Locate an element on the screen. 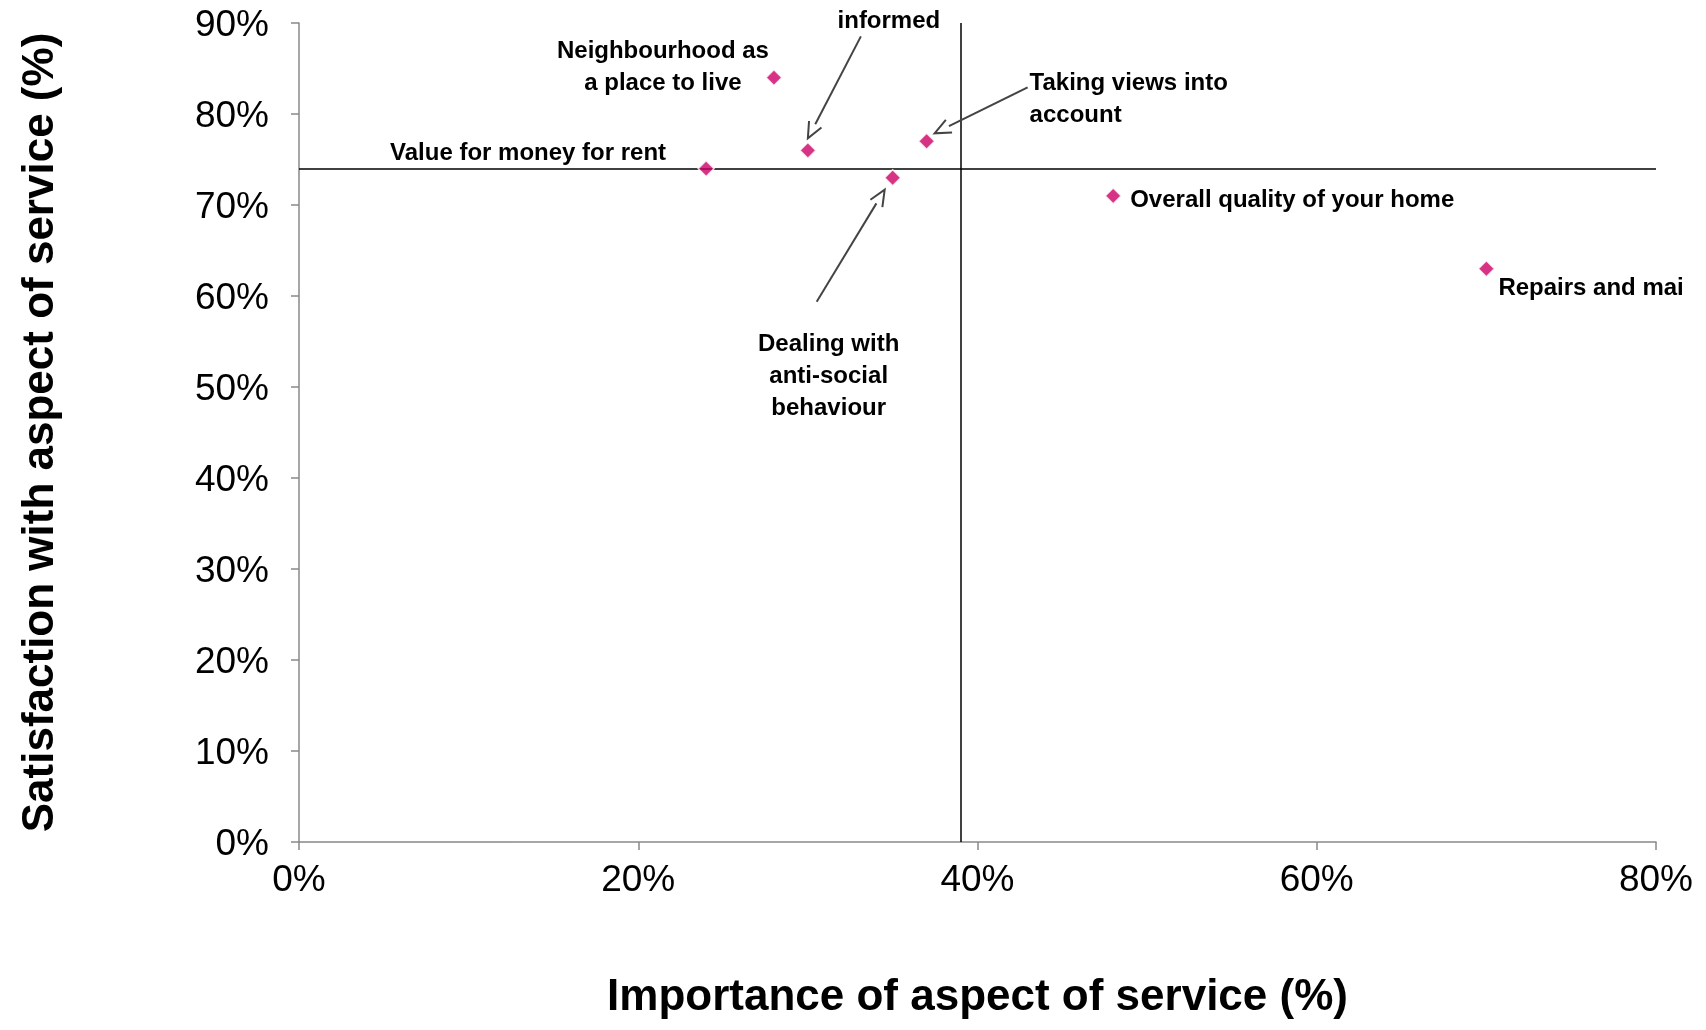 This screenshot has width=1706, height=1030. annotation: Neighbourhood as a place to live is located at coordinates (662, 66).